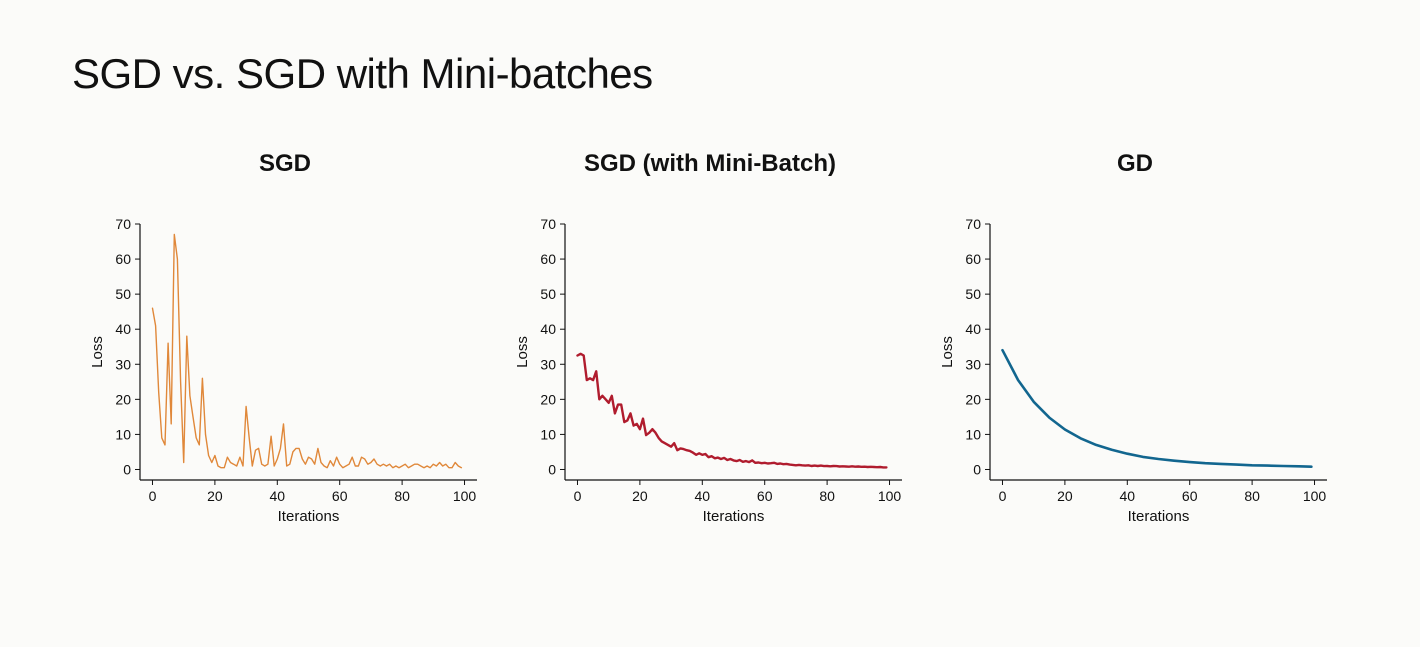 Image resolution: width=1420 pixels, height=647 pixels. Describe the element at coordinates (362, 73) in the screenshot. I see `slide-title: SGD vs. SGD with Mini-batches` at that location.